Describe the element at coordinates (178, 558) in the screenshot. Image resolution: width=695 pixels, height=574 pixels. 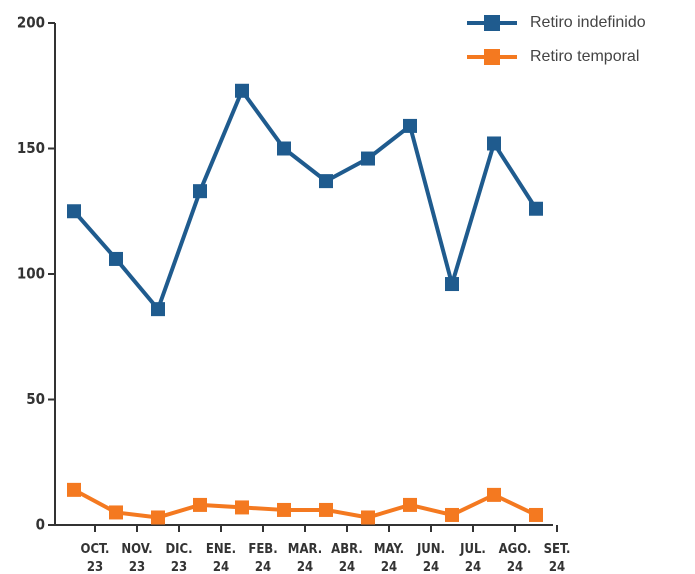
I see `x-tick-label: DIC. 23` at that location.